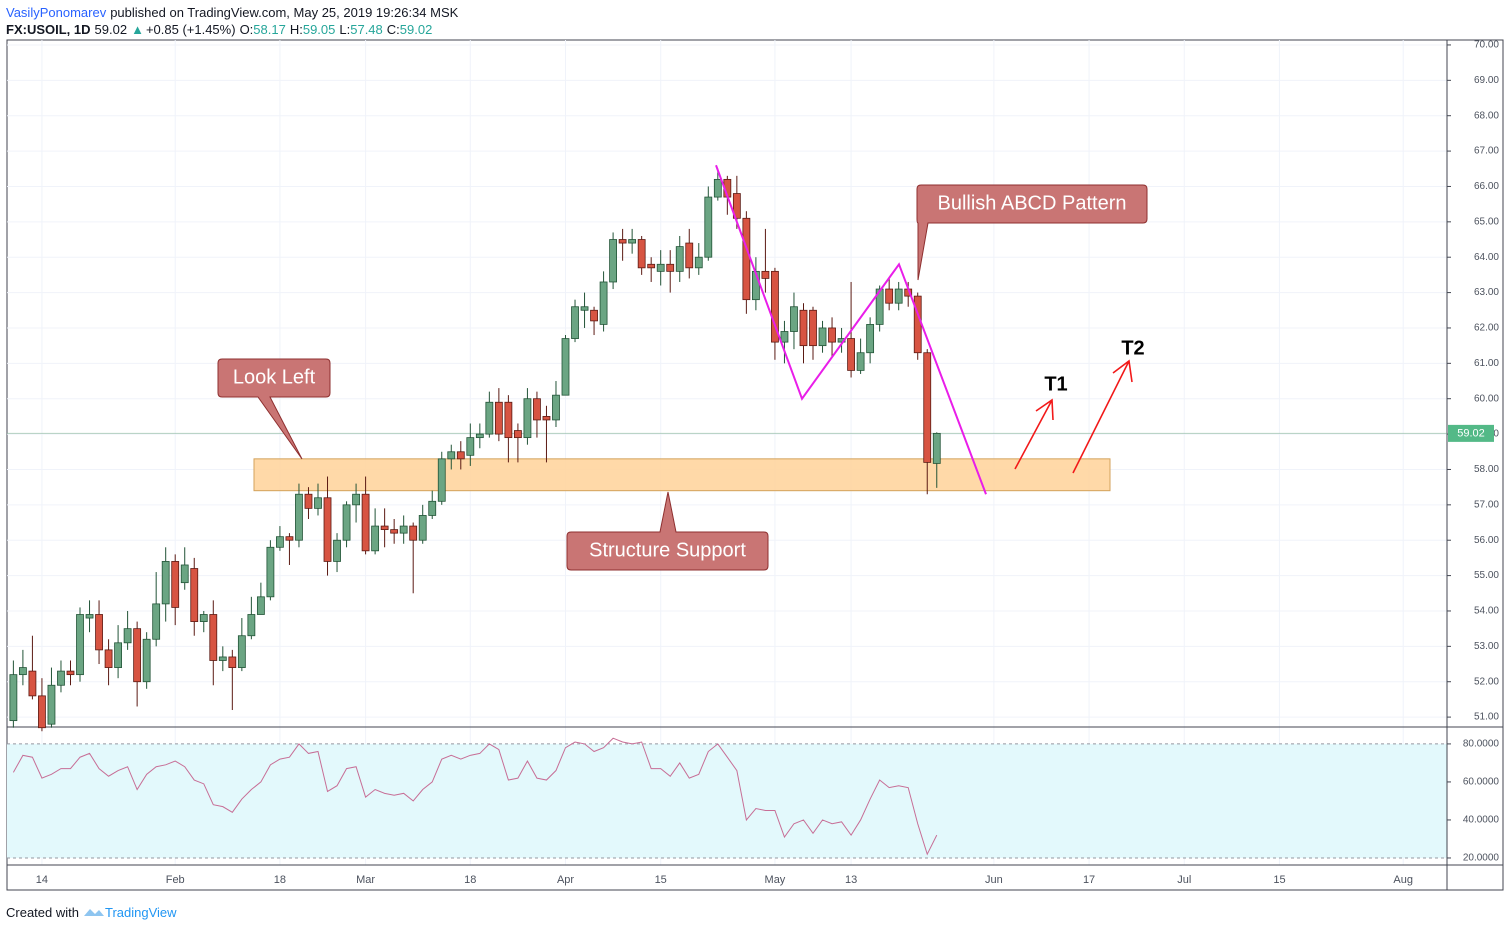 This screenshot has width=1511, height=930. I want to click on y-tick-label: 57.00, so click(1486, 504).